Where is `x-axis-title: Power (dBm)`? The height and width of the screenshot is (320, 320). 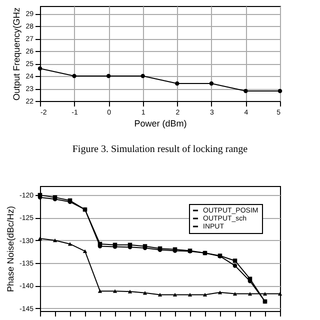
x-axis-title: Power (dBm) is located at coordinates (160, 123).